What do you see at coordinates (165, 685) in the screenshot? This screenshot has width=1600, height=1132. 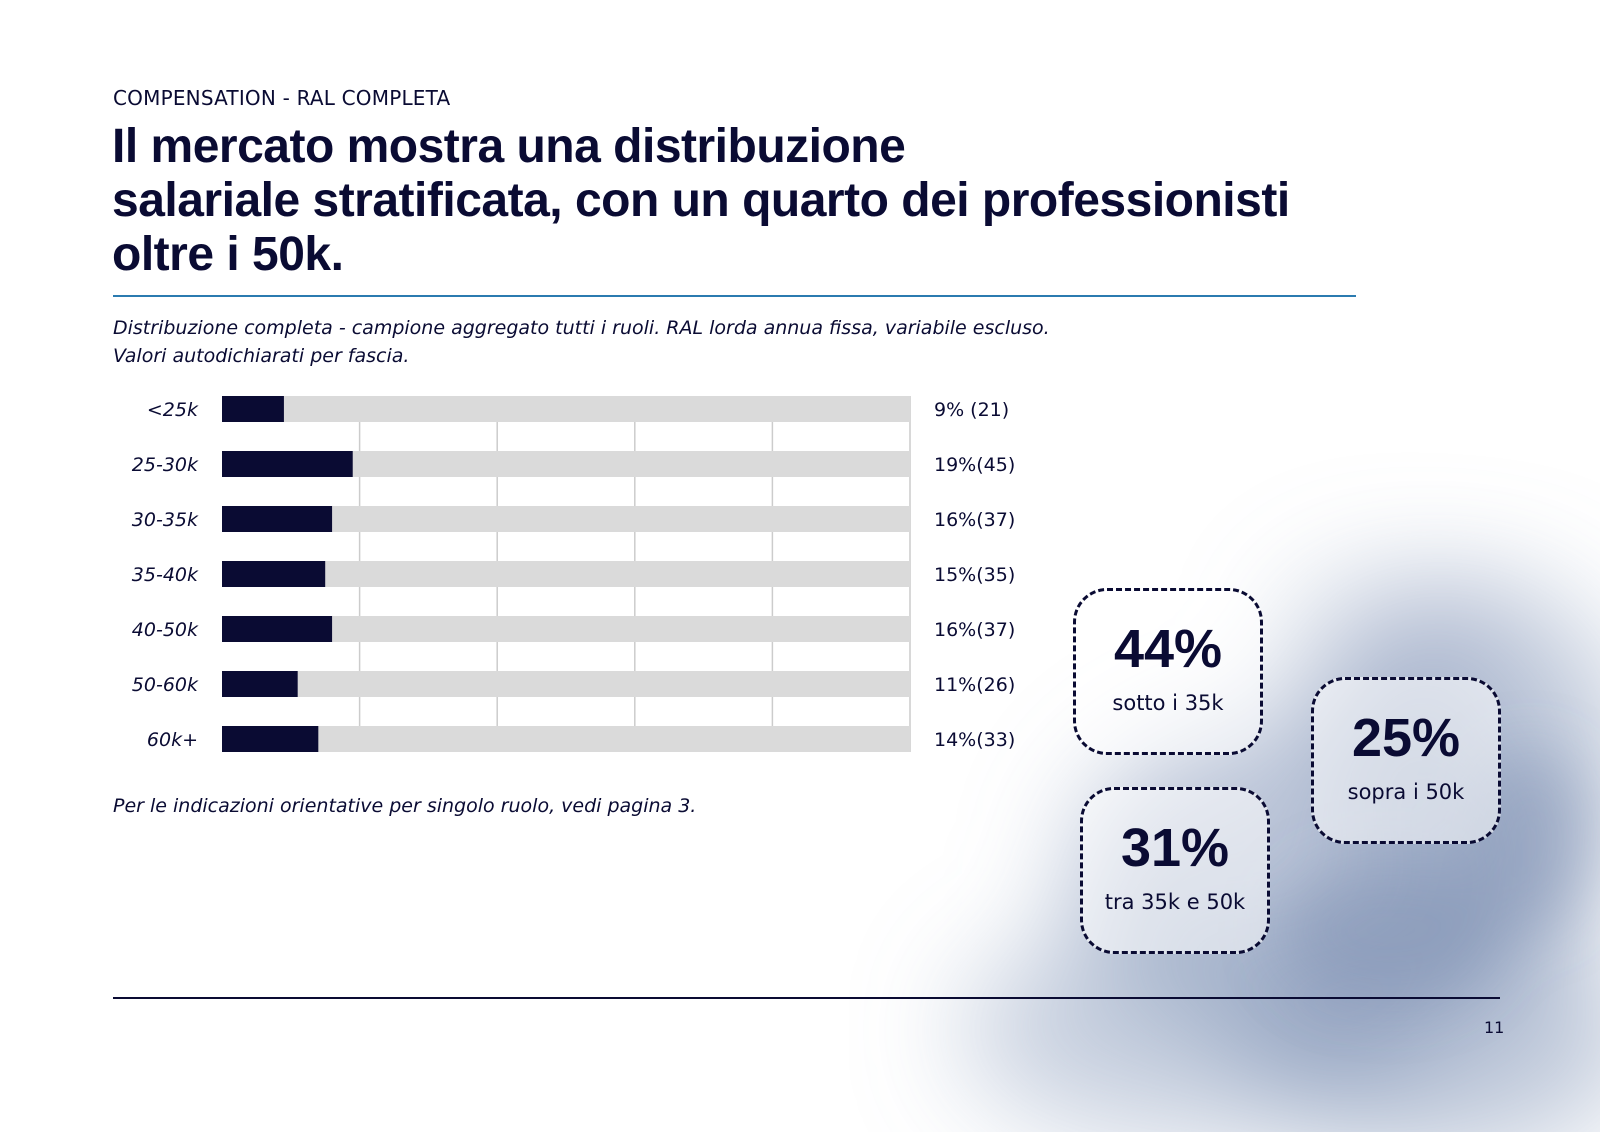 I see `category-label: 50-60k` at bounding box center [165, 685].